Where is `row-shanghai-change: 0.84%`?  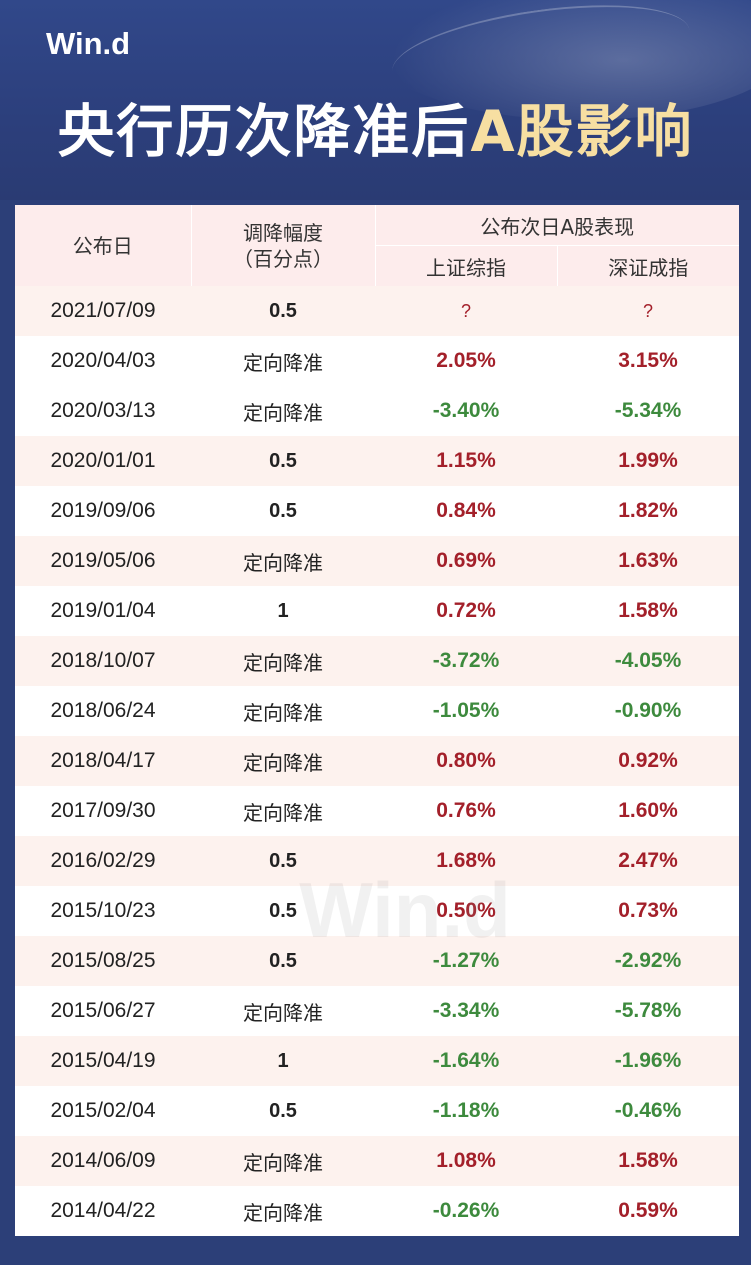
row-shanghai-change: 0.84% is located at coordinates (466, 511).